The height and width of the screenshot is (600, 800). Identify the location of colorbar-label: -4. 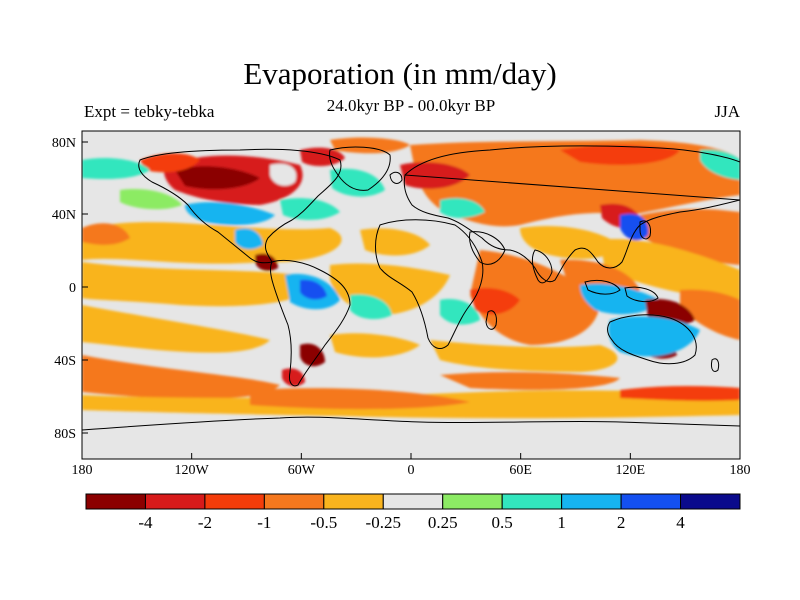
(145, 522).